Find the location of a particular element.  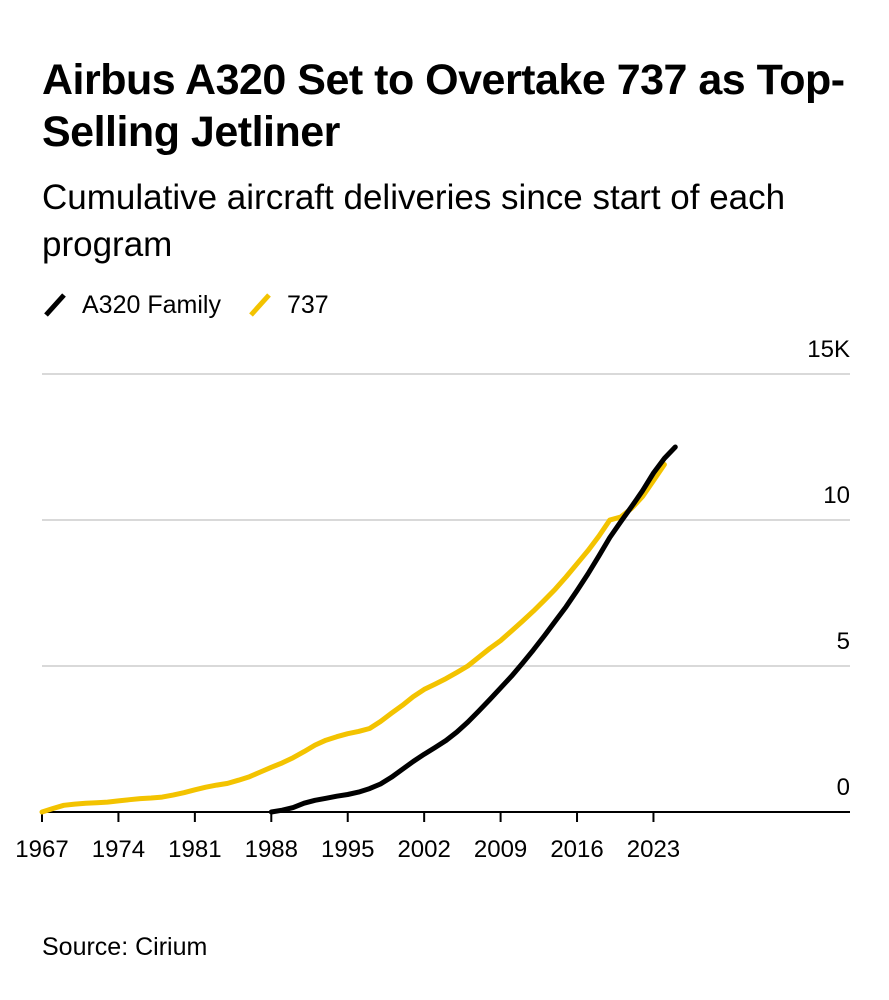

legend-label-737: 737 is located at coordinates (307, 304).